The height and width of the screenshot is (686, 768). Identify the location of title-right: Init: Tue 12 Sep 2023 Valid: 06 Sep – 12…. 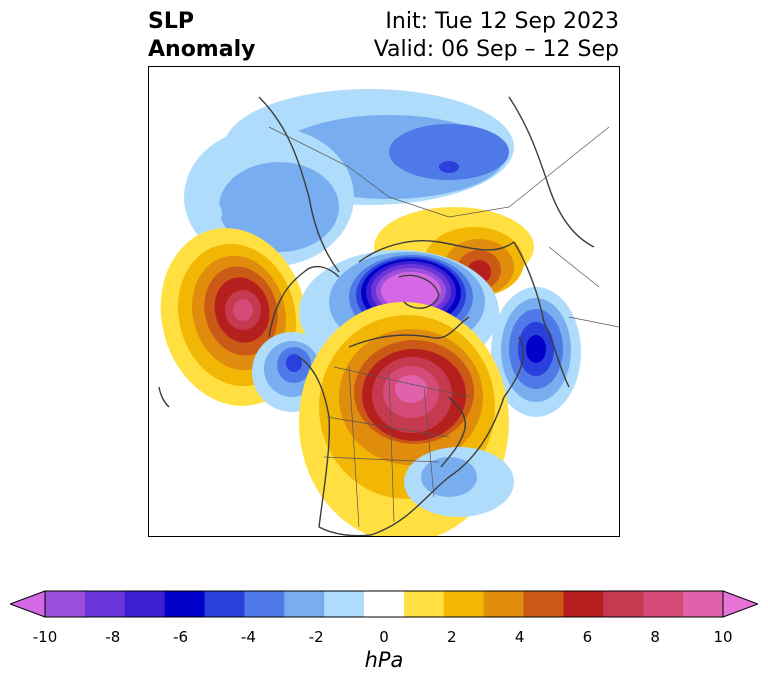
(496, 36).